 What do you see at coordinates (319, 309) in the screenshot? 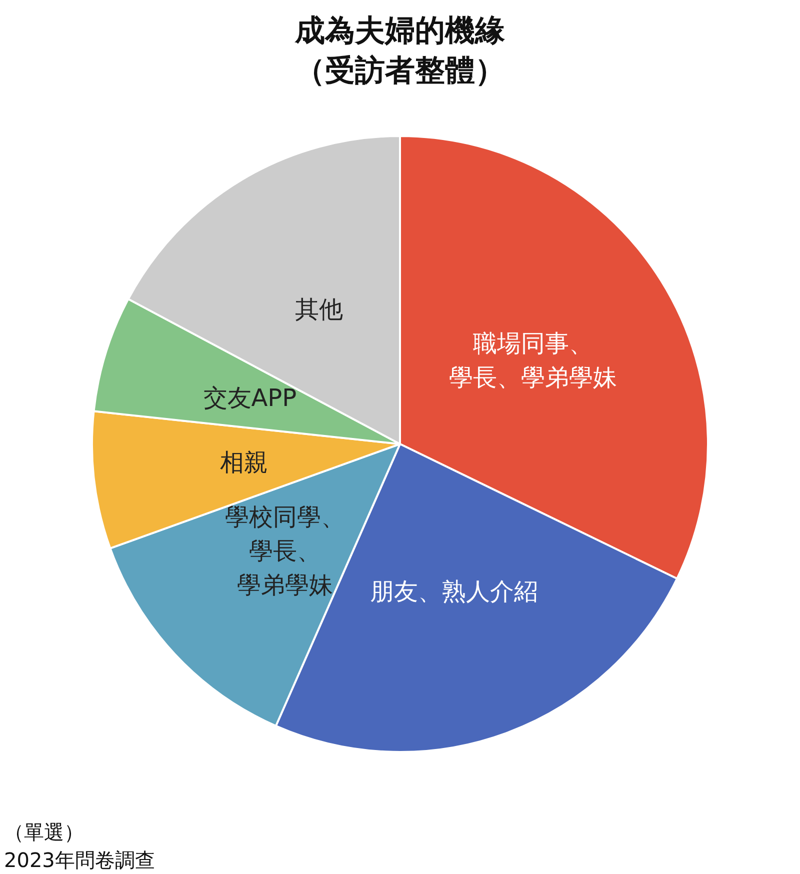
I see `slice-label: 其他` at bounding box center [319, 309].